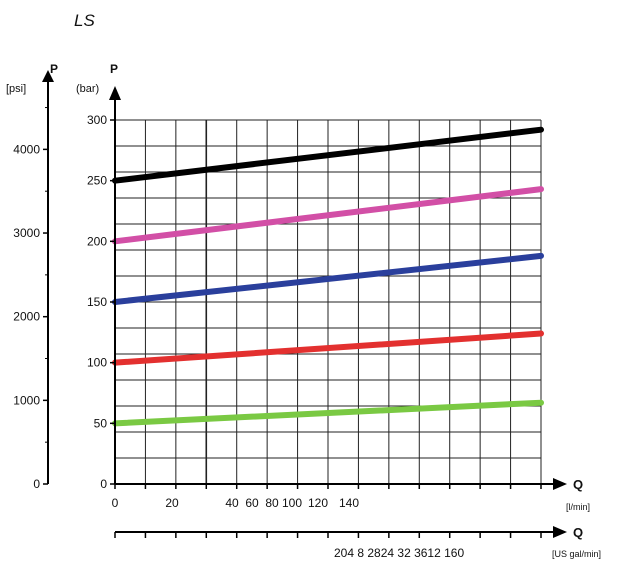  What do you see at coordinates (87, 89) in the screenshot?
I see `bar-axis-unit: (bar)` at bounding box center [87, 89].